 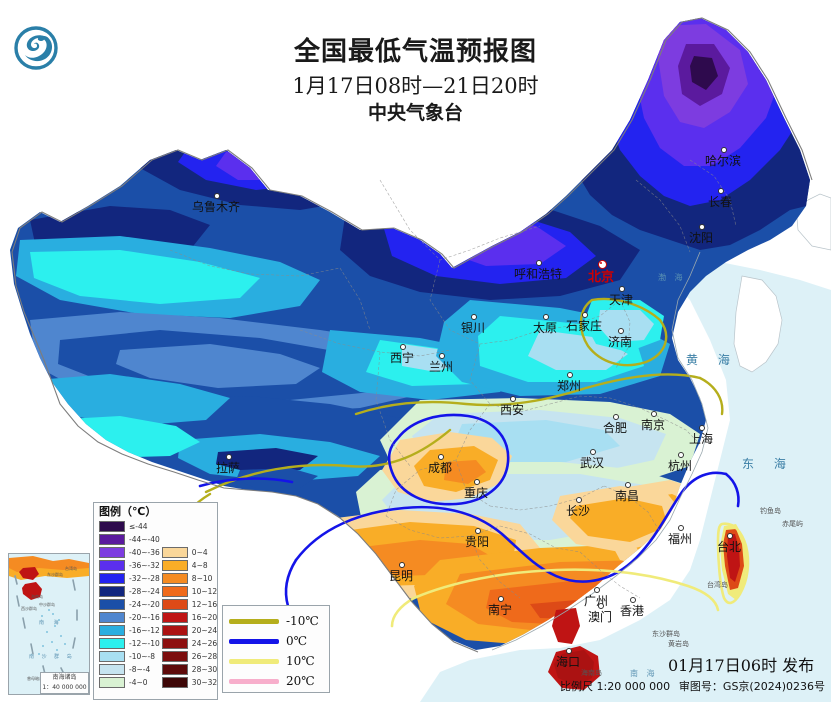 I want to click on legend-range-label: 20~24, so click(x=204, y=631).